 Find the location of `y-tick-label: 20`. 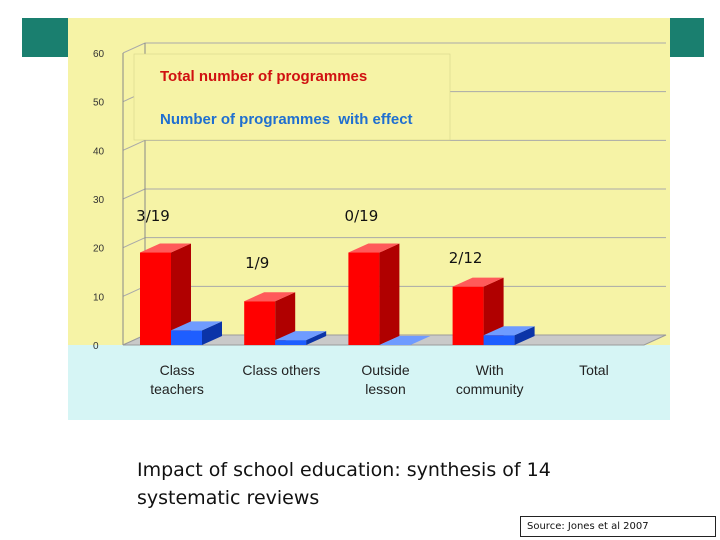

y-tick-label: 20 is located at coordinates (99, 249).